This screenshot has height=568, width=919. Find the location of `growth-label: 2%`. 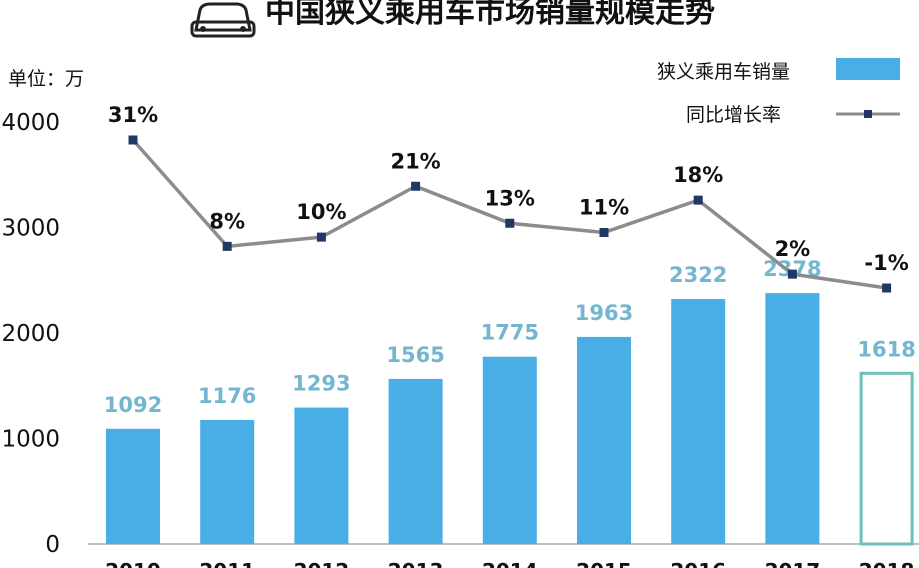

growth-label: 2% is located at coordinates (793, 249).